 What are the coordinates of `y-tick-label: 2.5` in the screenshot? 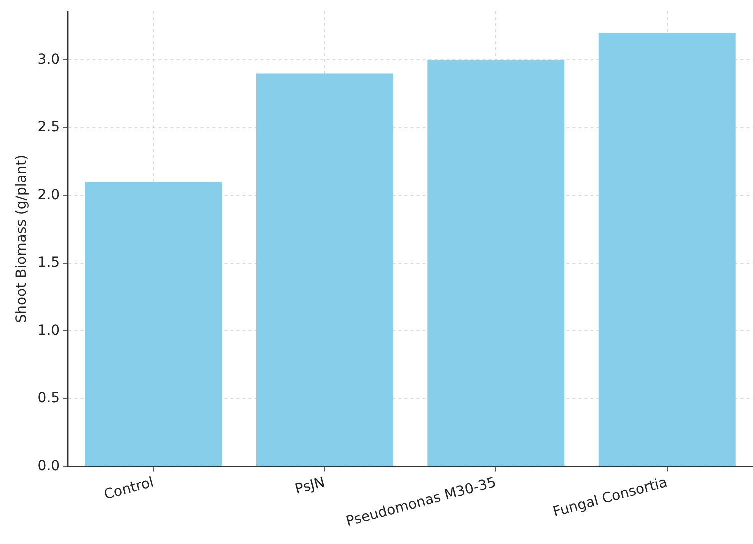 It's located at (49, 128).